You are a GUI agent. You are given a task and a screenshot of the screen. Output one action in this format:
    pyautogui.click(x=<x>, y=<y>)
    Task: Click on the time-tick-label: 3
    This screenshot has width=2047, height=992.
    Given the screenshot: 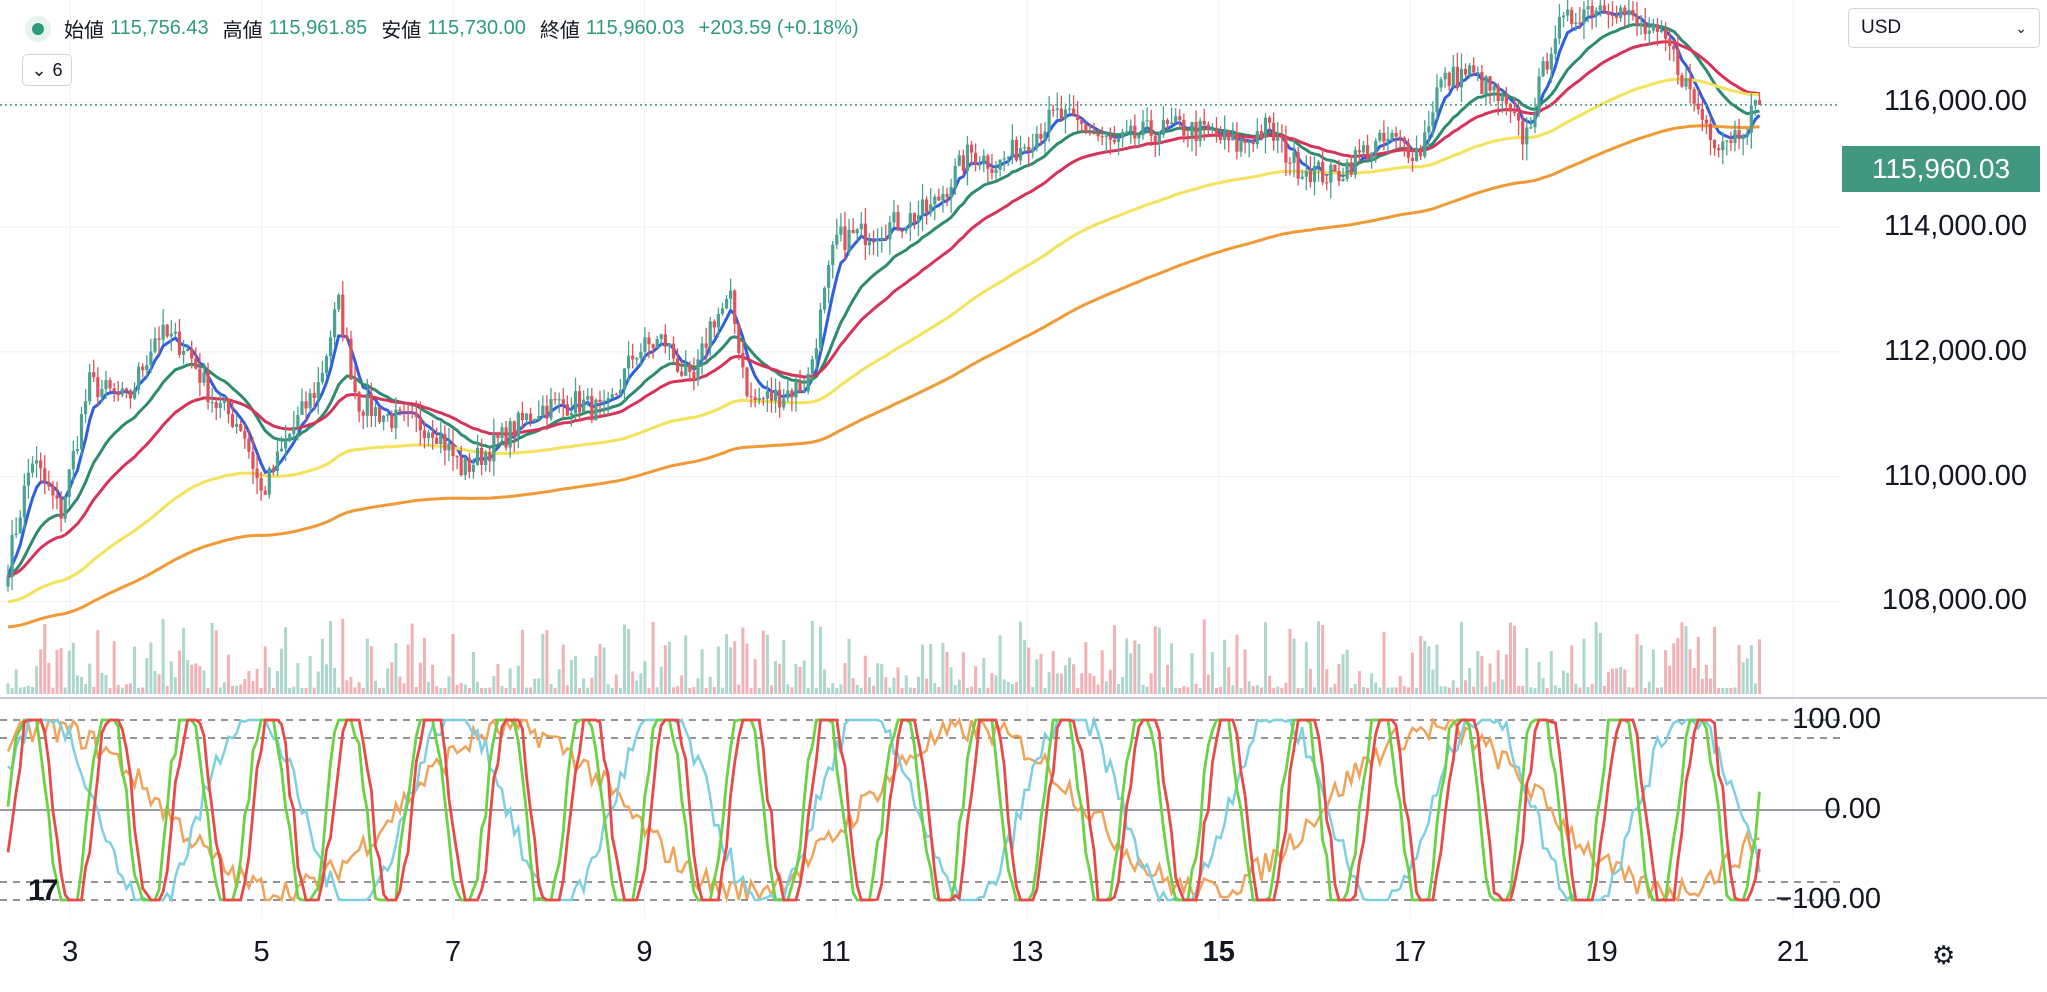 What is the action you would take?
    pyautogui.click(x=70, y=952)
    